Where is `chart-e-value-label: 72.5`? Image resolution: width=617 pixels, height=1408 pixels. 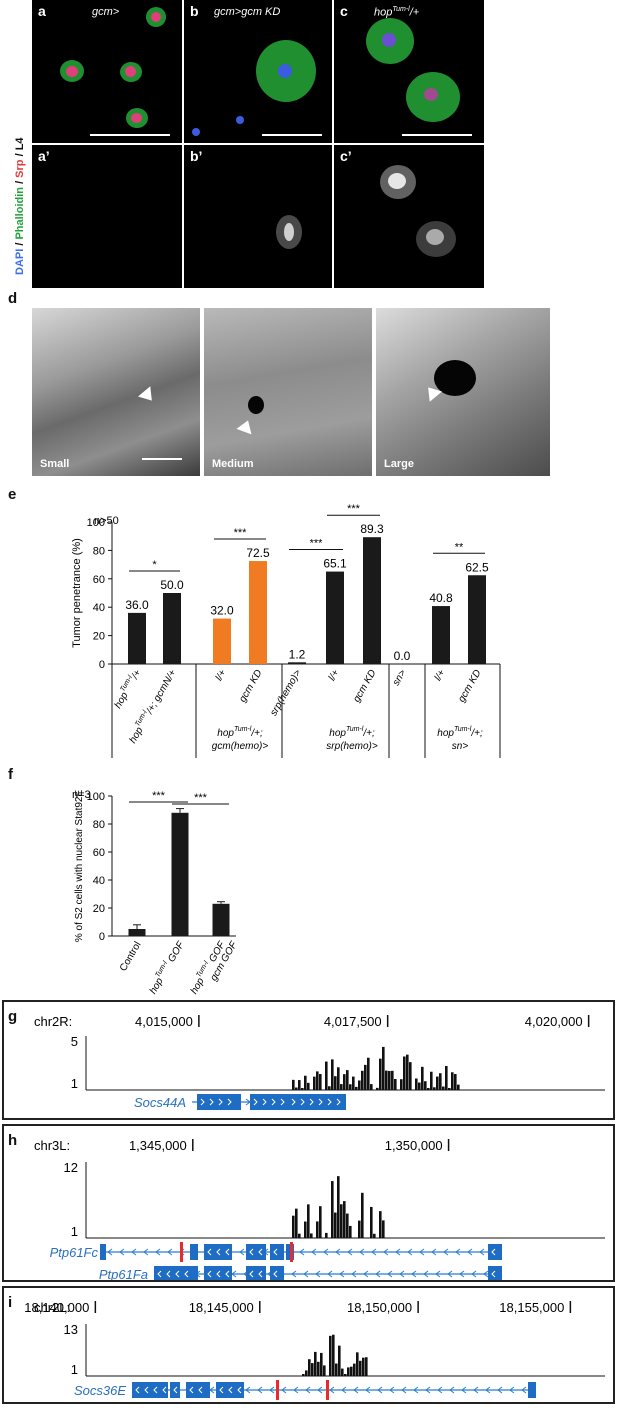
chart-e-value-label: 72.5 is located at coordinates (258, 553).